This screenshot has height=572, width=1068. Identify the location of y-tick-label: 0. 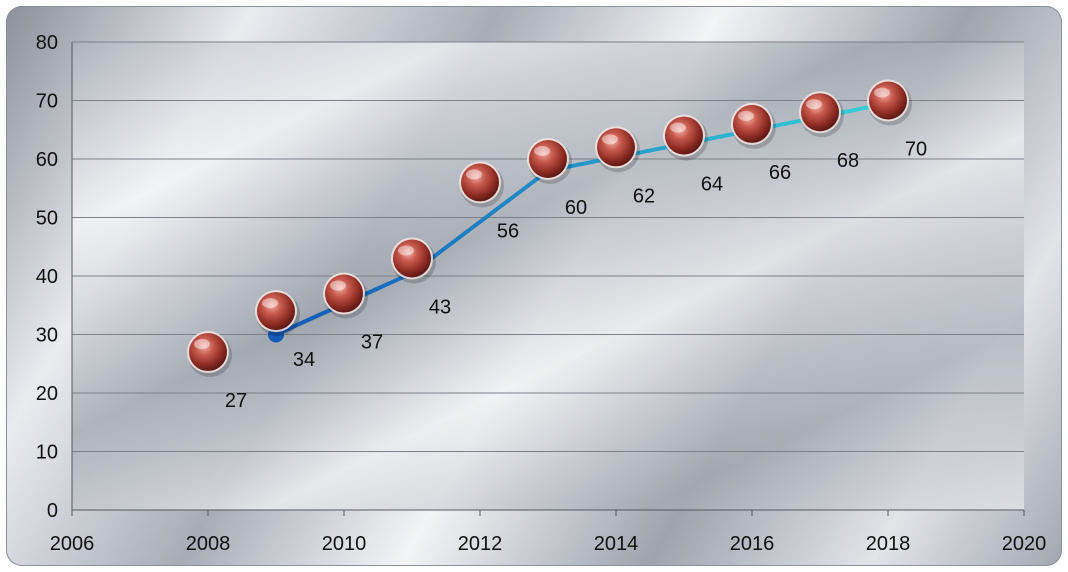
(52, 511).